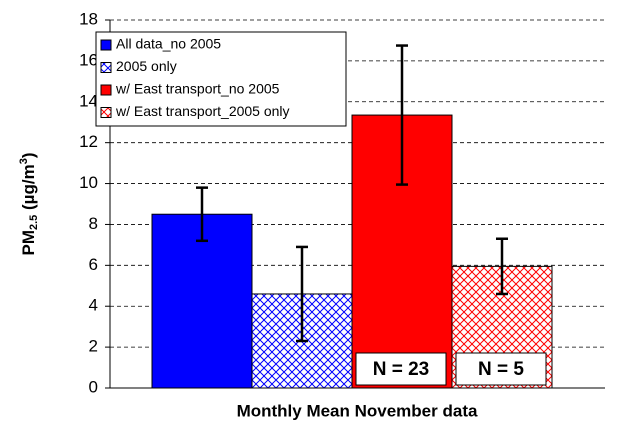  I want to click on y-tick-label: 18, so click(88, 18).